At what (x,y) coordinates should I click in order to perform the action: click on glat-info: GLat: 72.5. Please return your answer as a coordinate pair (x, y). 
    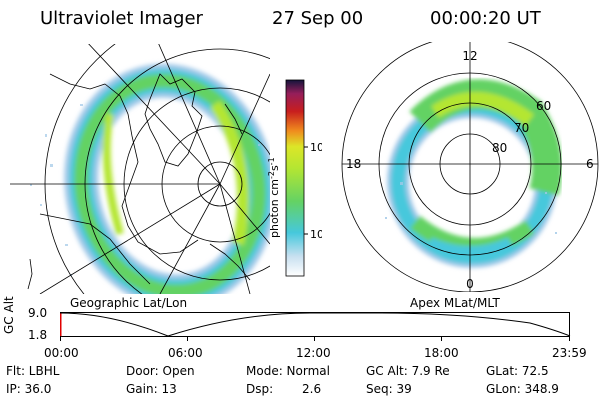
    Looking at the image, I should click on (517, 371).